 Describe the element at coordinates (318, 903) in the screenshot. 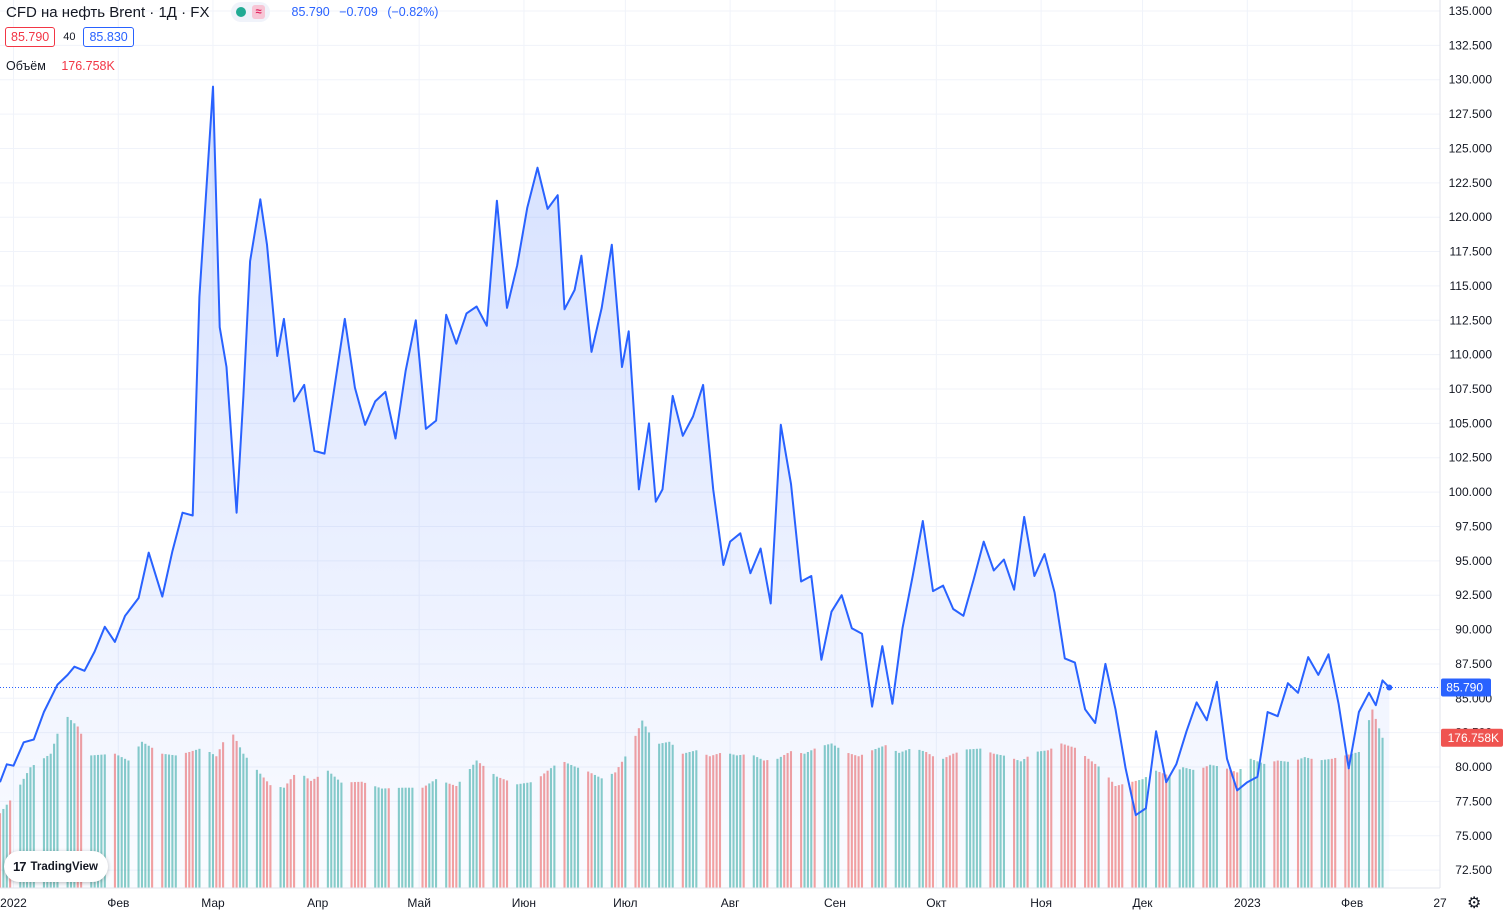

I see `x-tick-label: Апр` at that location.